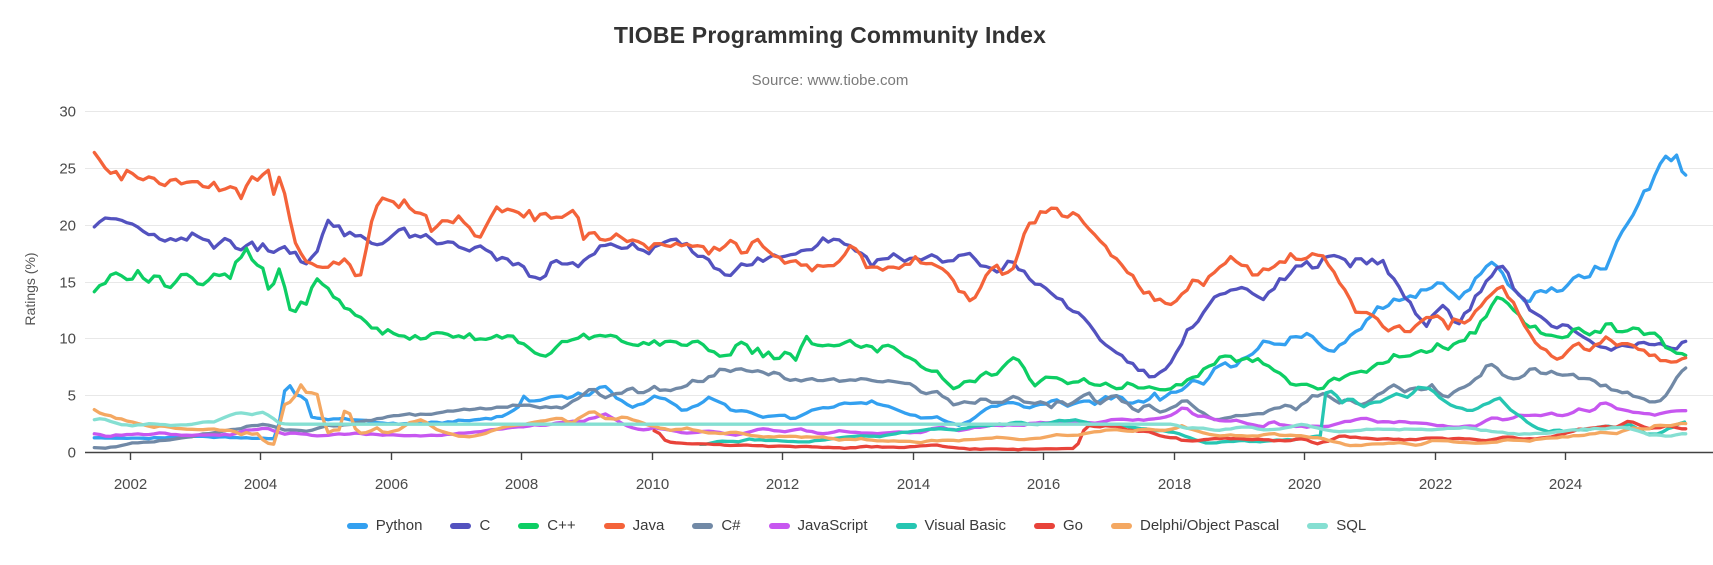 The image size is (1713, 565). What do you see at coordinates (832, 525) in the screenshot?
I see `legend-label-javascript: JavaScript` at bounding box center [832, 525].